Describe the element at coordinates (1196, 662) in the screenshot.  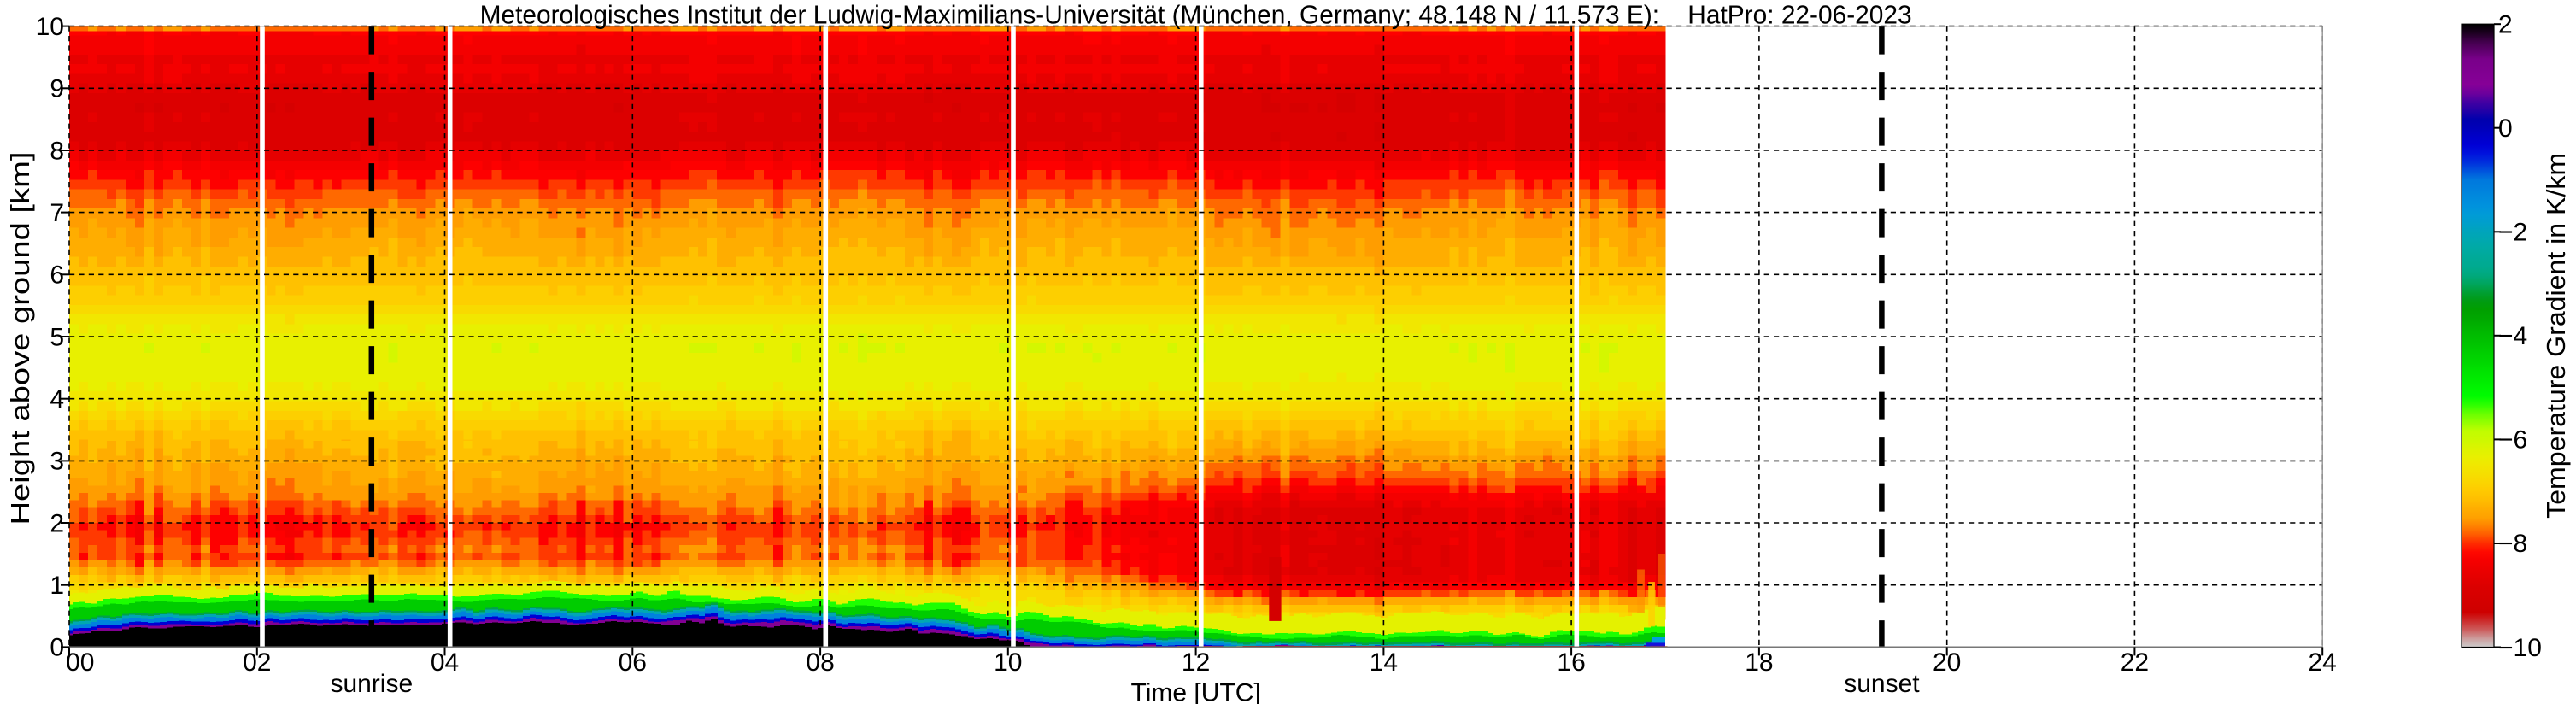
I see `svg-text: 12` at that location.